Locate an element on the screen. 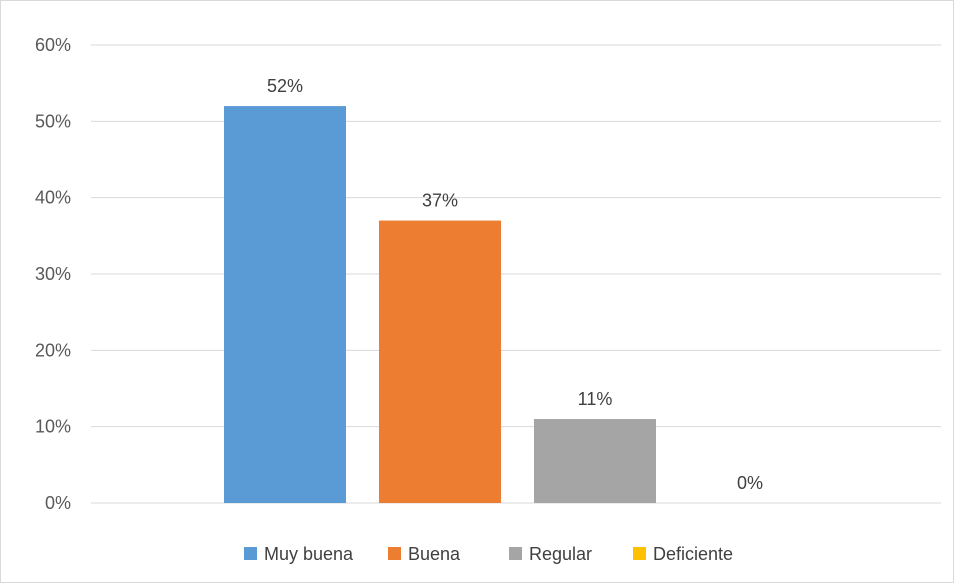  data-label: 0% is located at coordinates (750, 483).